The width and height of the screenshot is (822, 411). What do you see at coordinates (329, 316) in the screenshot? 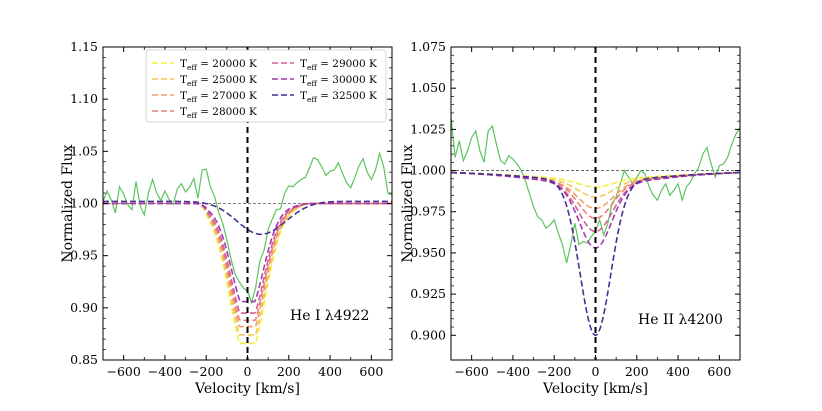
I see `line-annotation: He I λ4922` at bounding box center [329, 316].